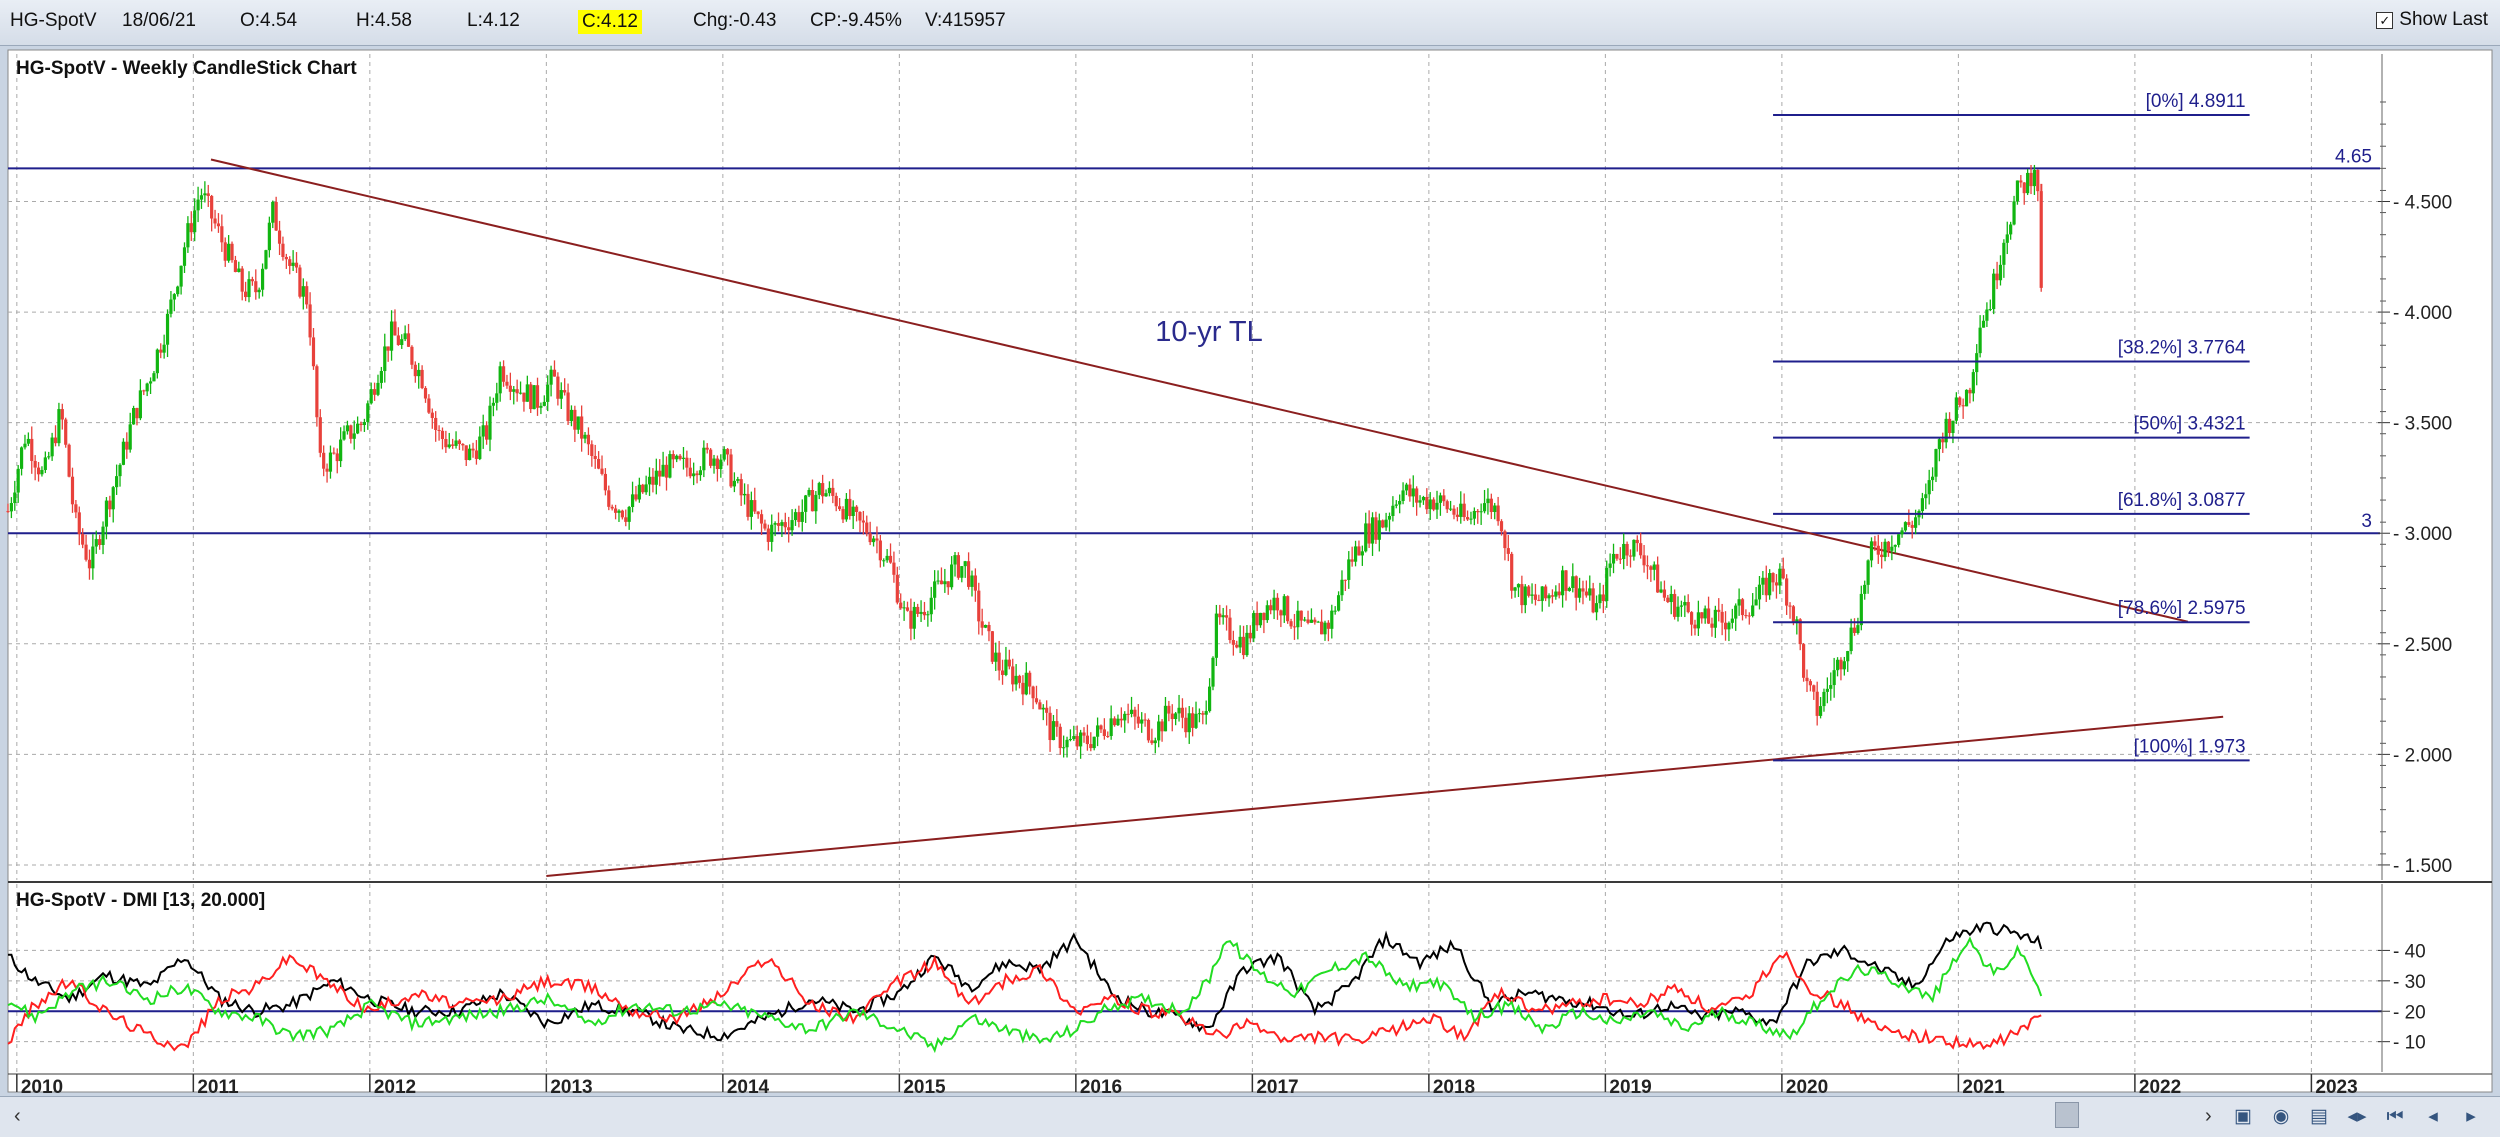 The height and width of the screenshot is (1137, 2500). Describe the element at coordinates (2281, 1116) in the screenshot. I see `toolbar-icon-2: ◉` at that location.